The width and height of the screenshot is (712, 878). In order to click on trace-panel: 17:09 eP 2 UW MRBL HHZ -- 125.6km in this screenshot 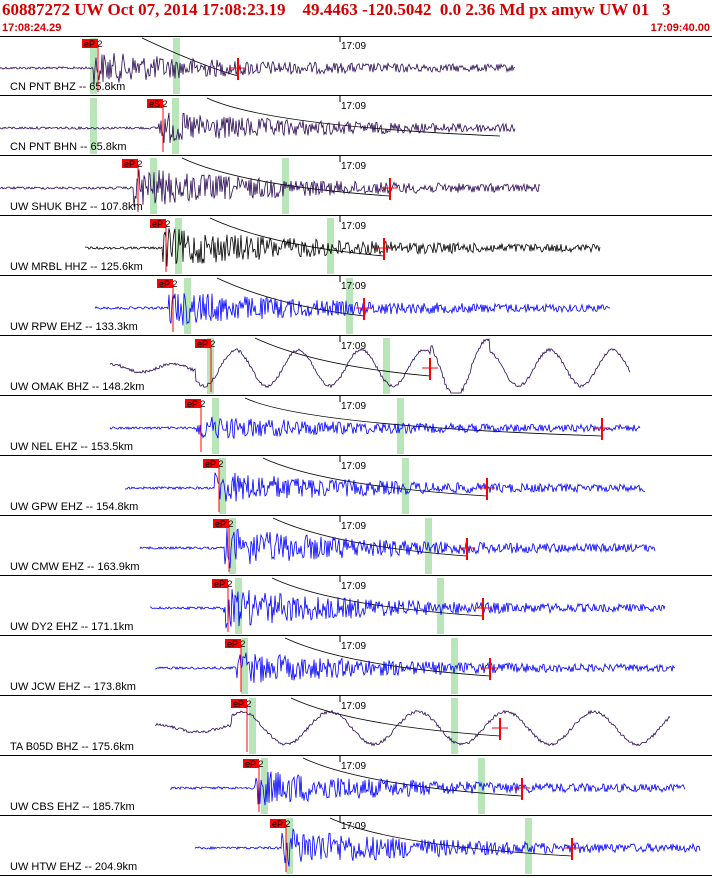, I will do `click(356, 246)`.